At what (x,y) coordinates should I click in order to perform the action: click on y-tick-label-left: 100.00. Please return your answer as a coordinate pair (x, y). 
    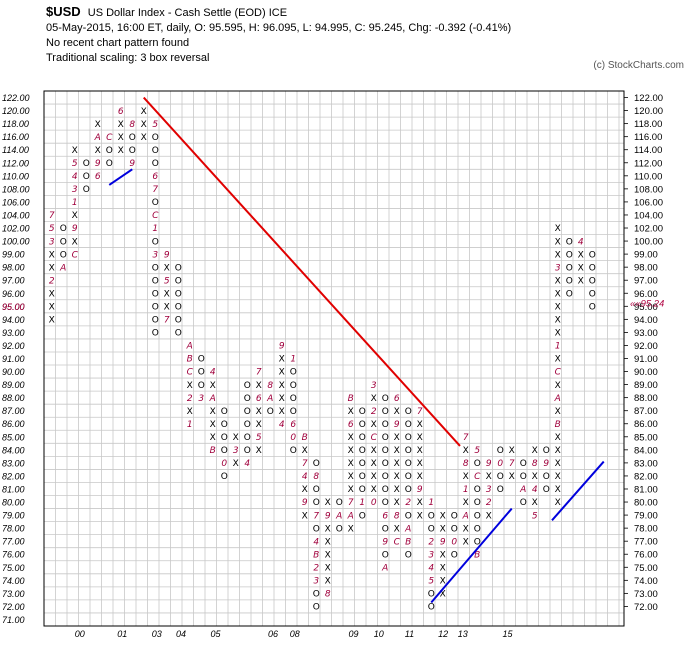
    Looking at the image, I should click on (16, 242).